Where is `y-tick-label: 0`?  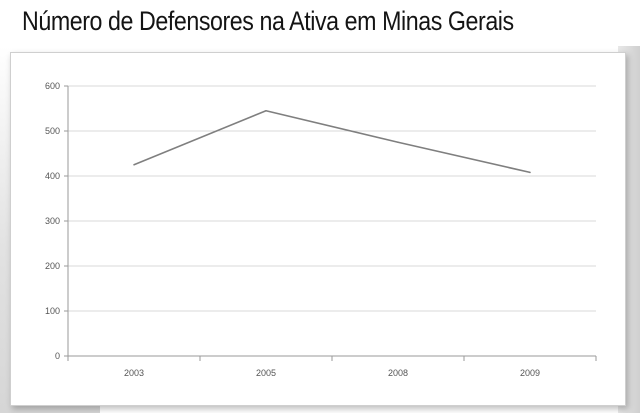 y-tick-label: 0 is located at coordinates (57, 356).